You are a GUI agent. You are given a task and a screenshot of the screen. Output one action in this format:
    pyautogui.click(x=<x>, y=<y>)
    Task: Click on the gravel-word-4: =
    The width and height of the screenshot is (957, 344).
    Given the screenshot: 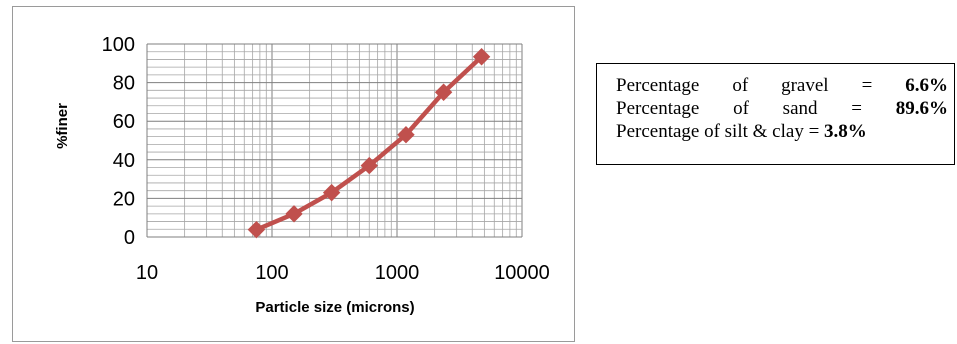 What is the action you would take?
    pyautogui.click(x=867, y=85)
    